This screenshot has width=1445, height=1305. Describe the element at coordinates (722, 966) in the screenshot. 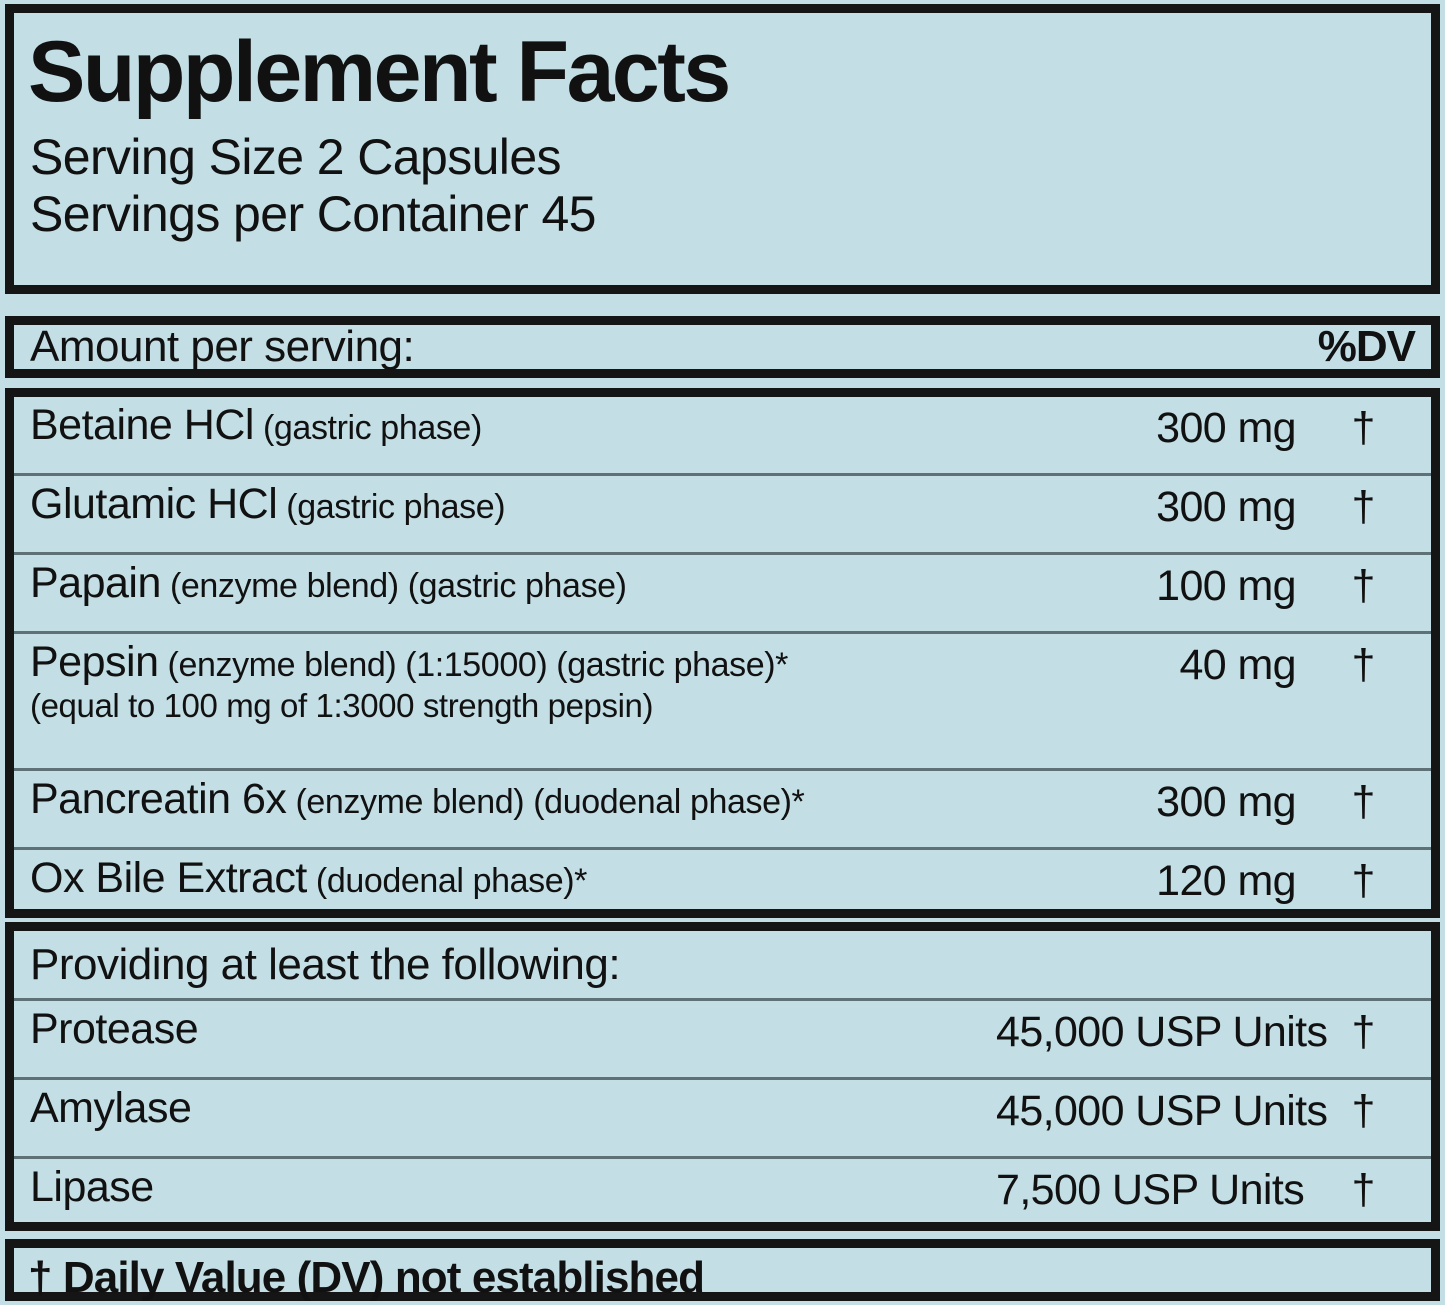

I see `providing-heading: Providing at least the following:` at that location.